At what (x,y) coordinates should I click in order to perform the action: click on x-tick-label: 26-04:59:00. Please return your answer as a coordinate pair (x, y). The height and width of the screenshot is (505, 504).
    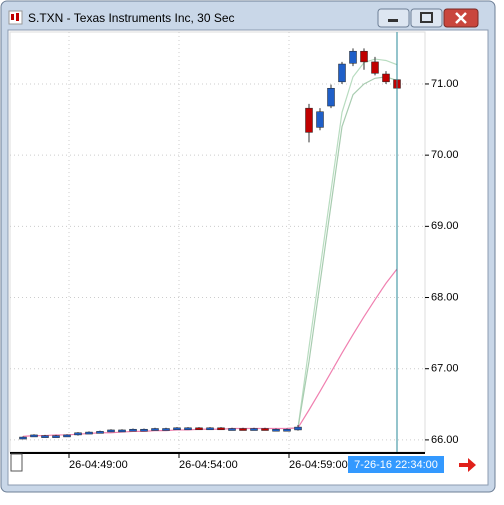
    Looking at the image, I should click on (318, 465).